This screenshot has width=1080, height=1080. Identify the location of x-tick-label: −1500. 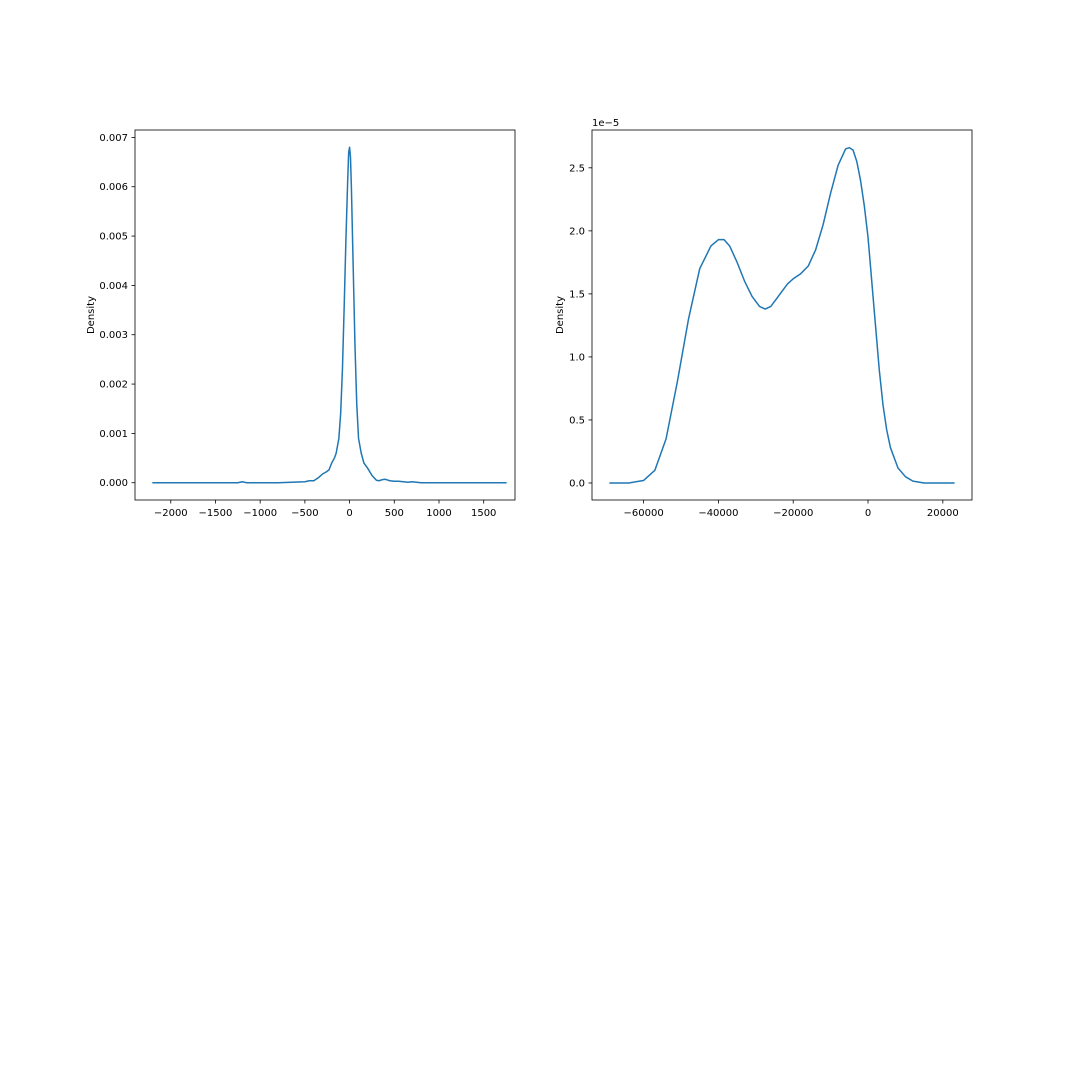
(216, 513).